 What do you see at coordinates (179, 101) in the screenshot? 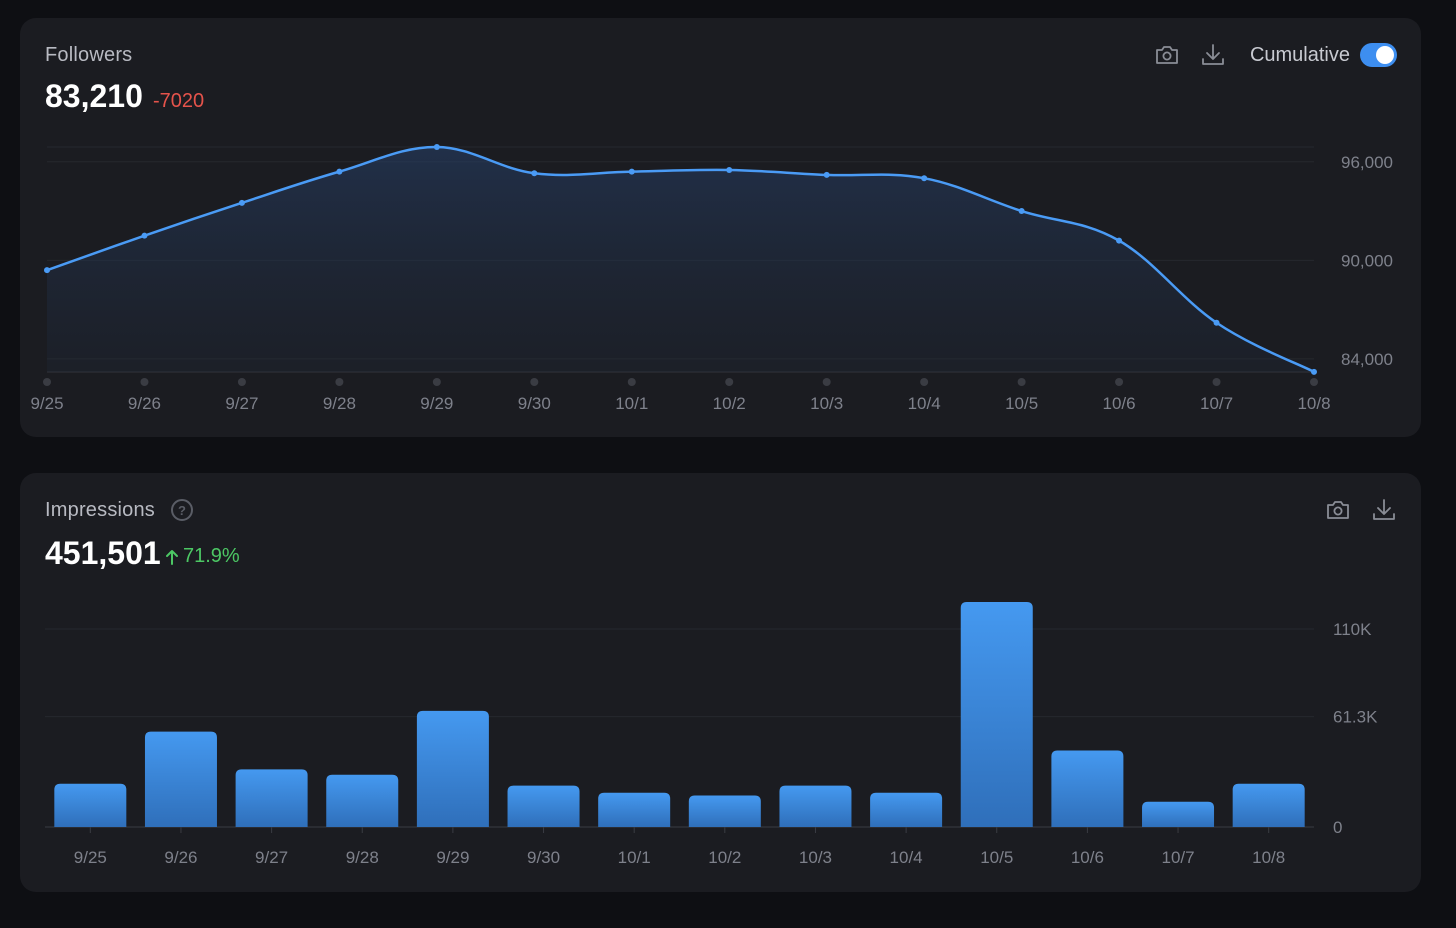
I see `followers-delta: -7020` at bounding box center [179, 101].